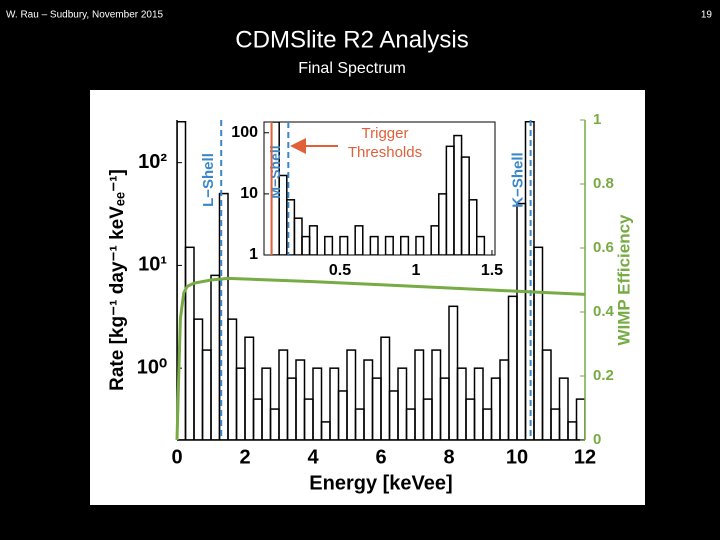 The height and width of the screenshot is (540, 720). What do you see at coordinates (448, 457) in the screenshot?
I see `x-tick-label: 8` at bounding box center [448, 457].